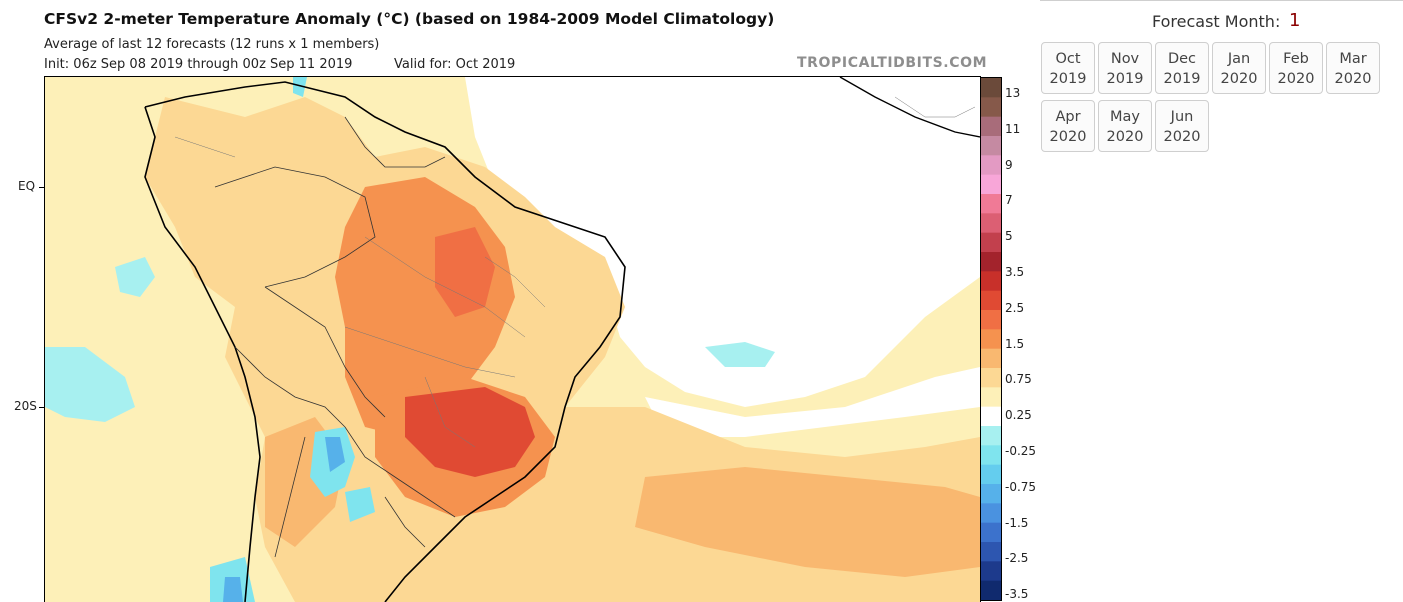 This screenshot has width=1403, height=602. I want to click on month-name: Oct, so click(1068, 59).